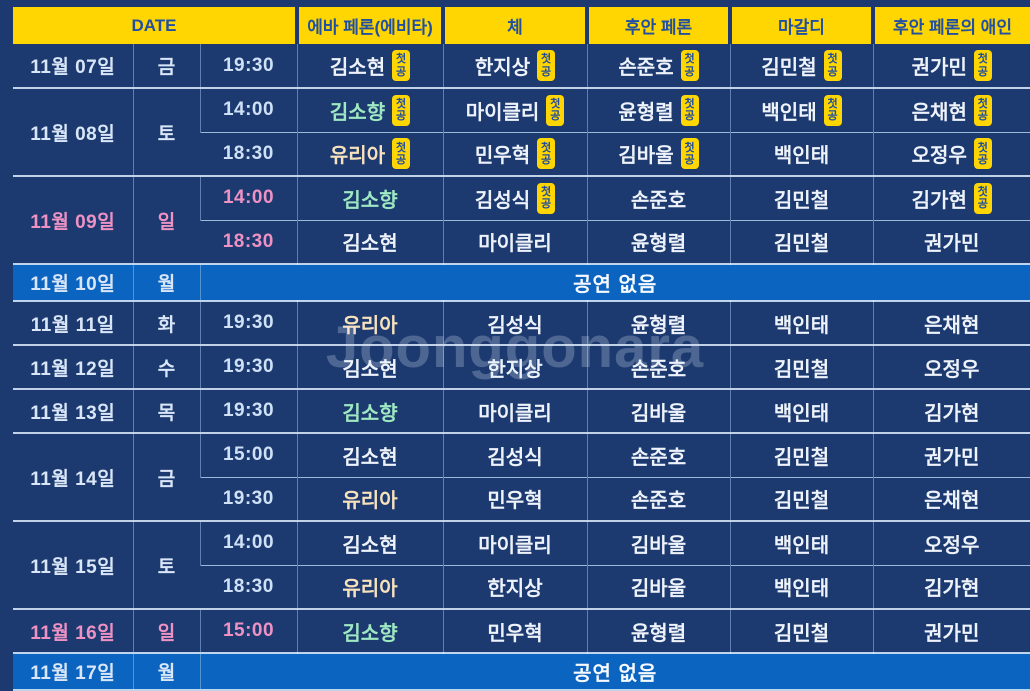 The width and height of the screenshot is (1030, 691). I want to click on date-cell: 11월 07일, so click(73, 67).